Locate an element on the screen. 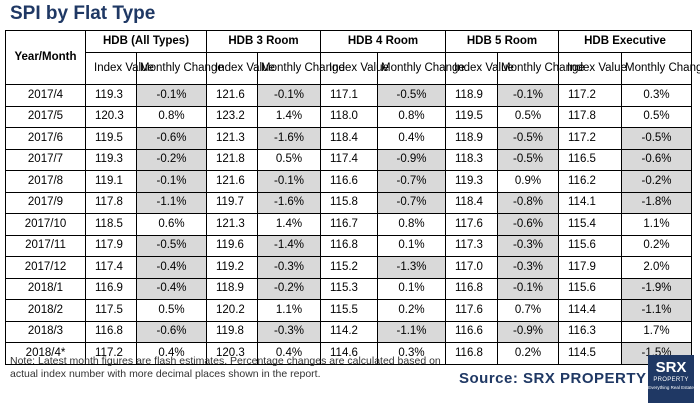 Image resolution: width=700 pixels, height=408 pixels. group-header: HDB 3 Room is located at coordinates (264, 41).